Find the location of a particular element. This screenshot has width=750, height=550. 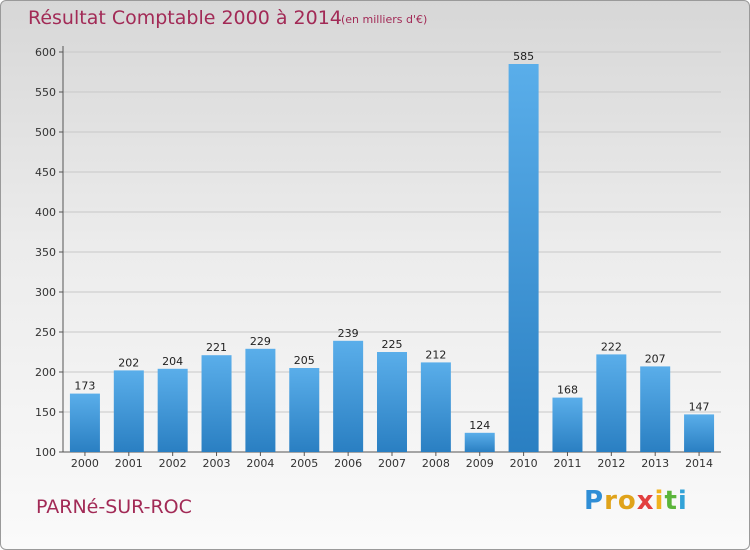

value-label-2011: 168 is located at coordinates (567, 390).